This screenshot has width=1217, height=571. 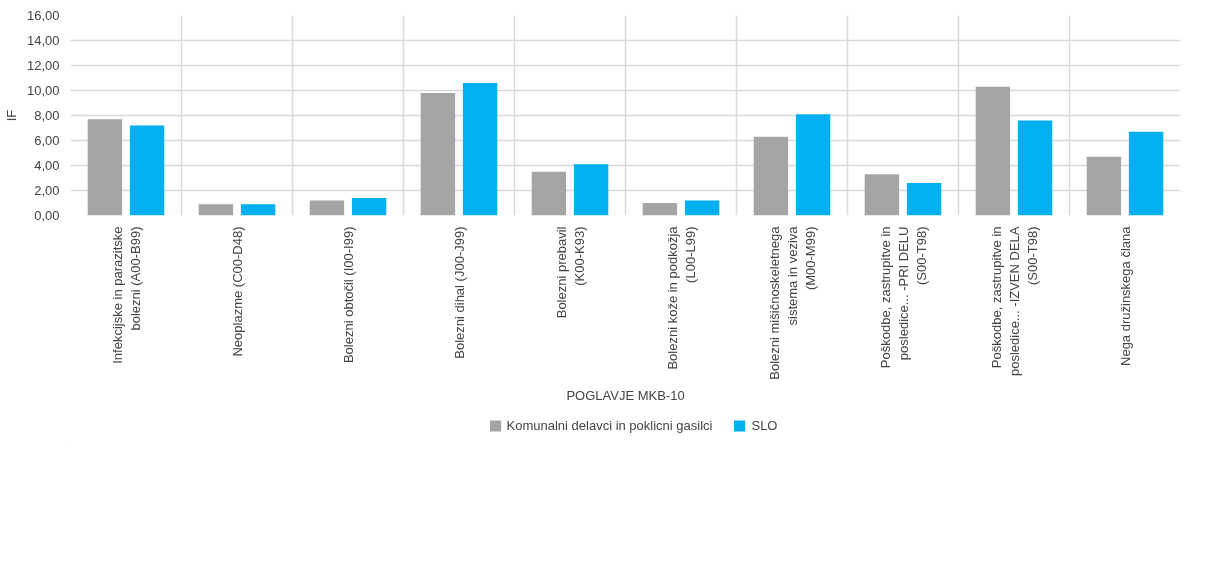 What do you see at coordinates (47, 140) in the screenshot?
I see `y-tick-label: 6,00` at bounding box center [47, 140].